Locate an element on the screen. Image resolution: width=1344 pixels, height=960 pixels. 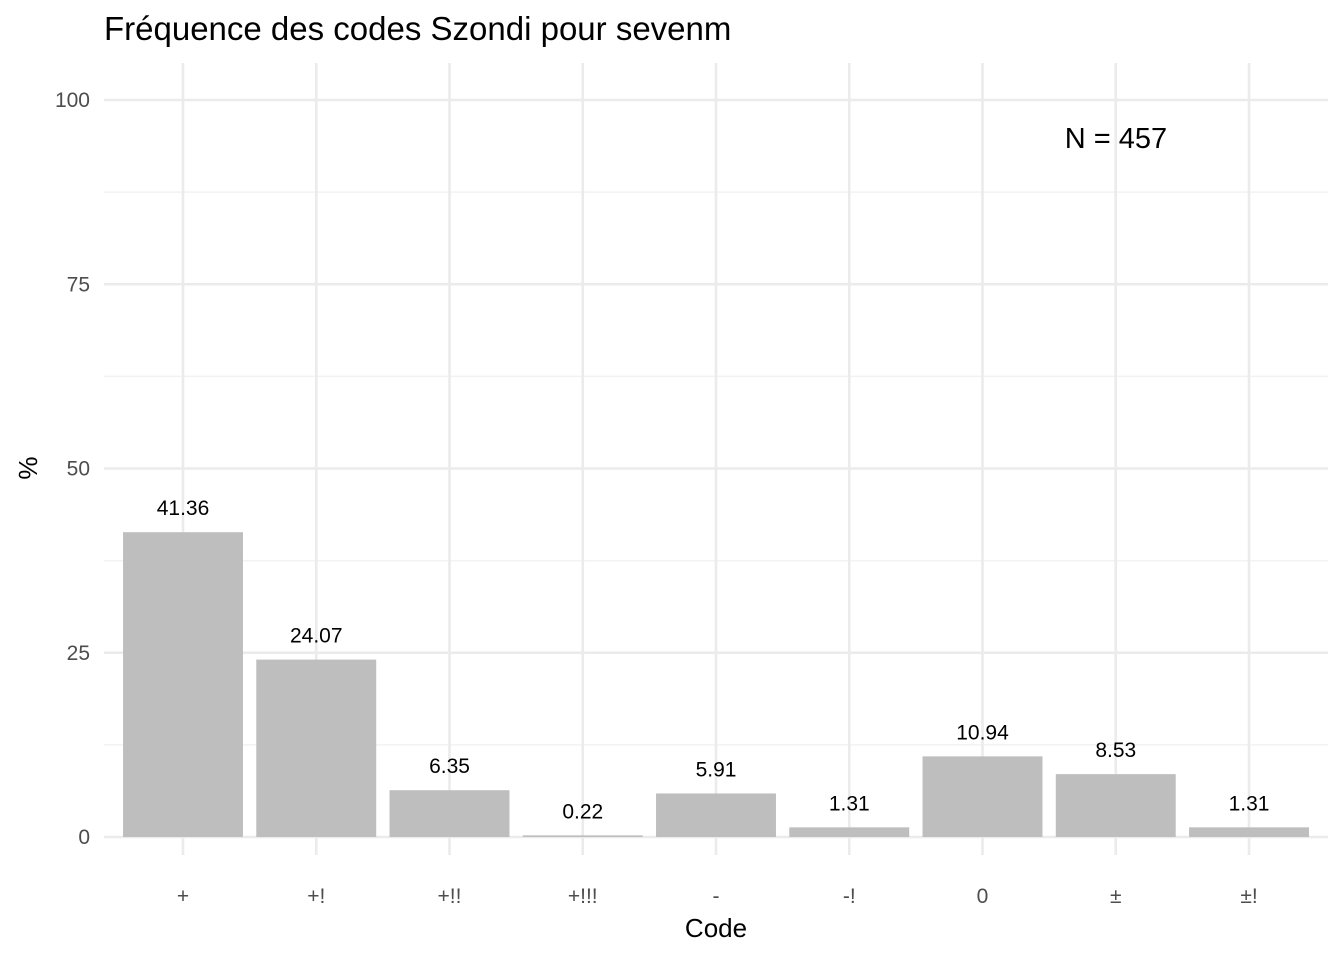
bar-value-label: 10.94 is located at coordinates (982, 732).